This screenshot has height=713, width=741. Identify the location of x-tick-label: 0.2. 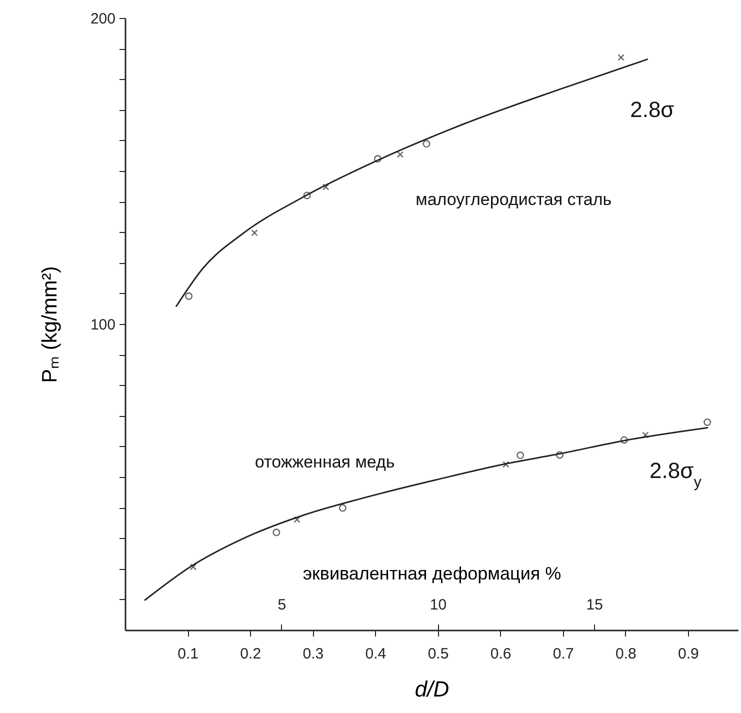
(251, 654).